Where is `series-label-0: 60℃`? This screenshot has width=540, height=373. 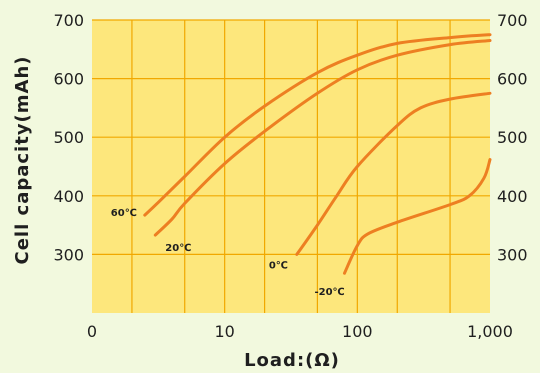
series-label-0: 60℃ is located at coordinates (124, 213).